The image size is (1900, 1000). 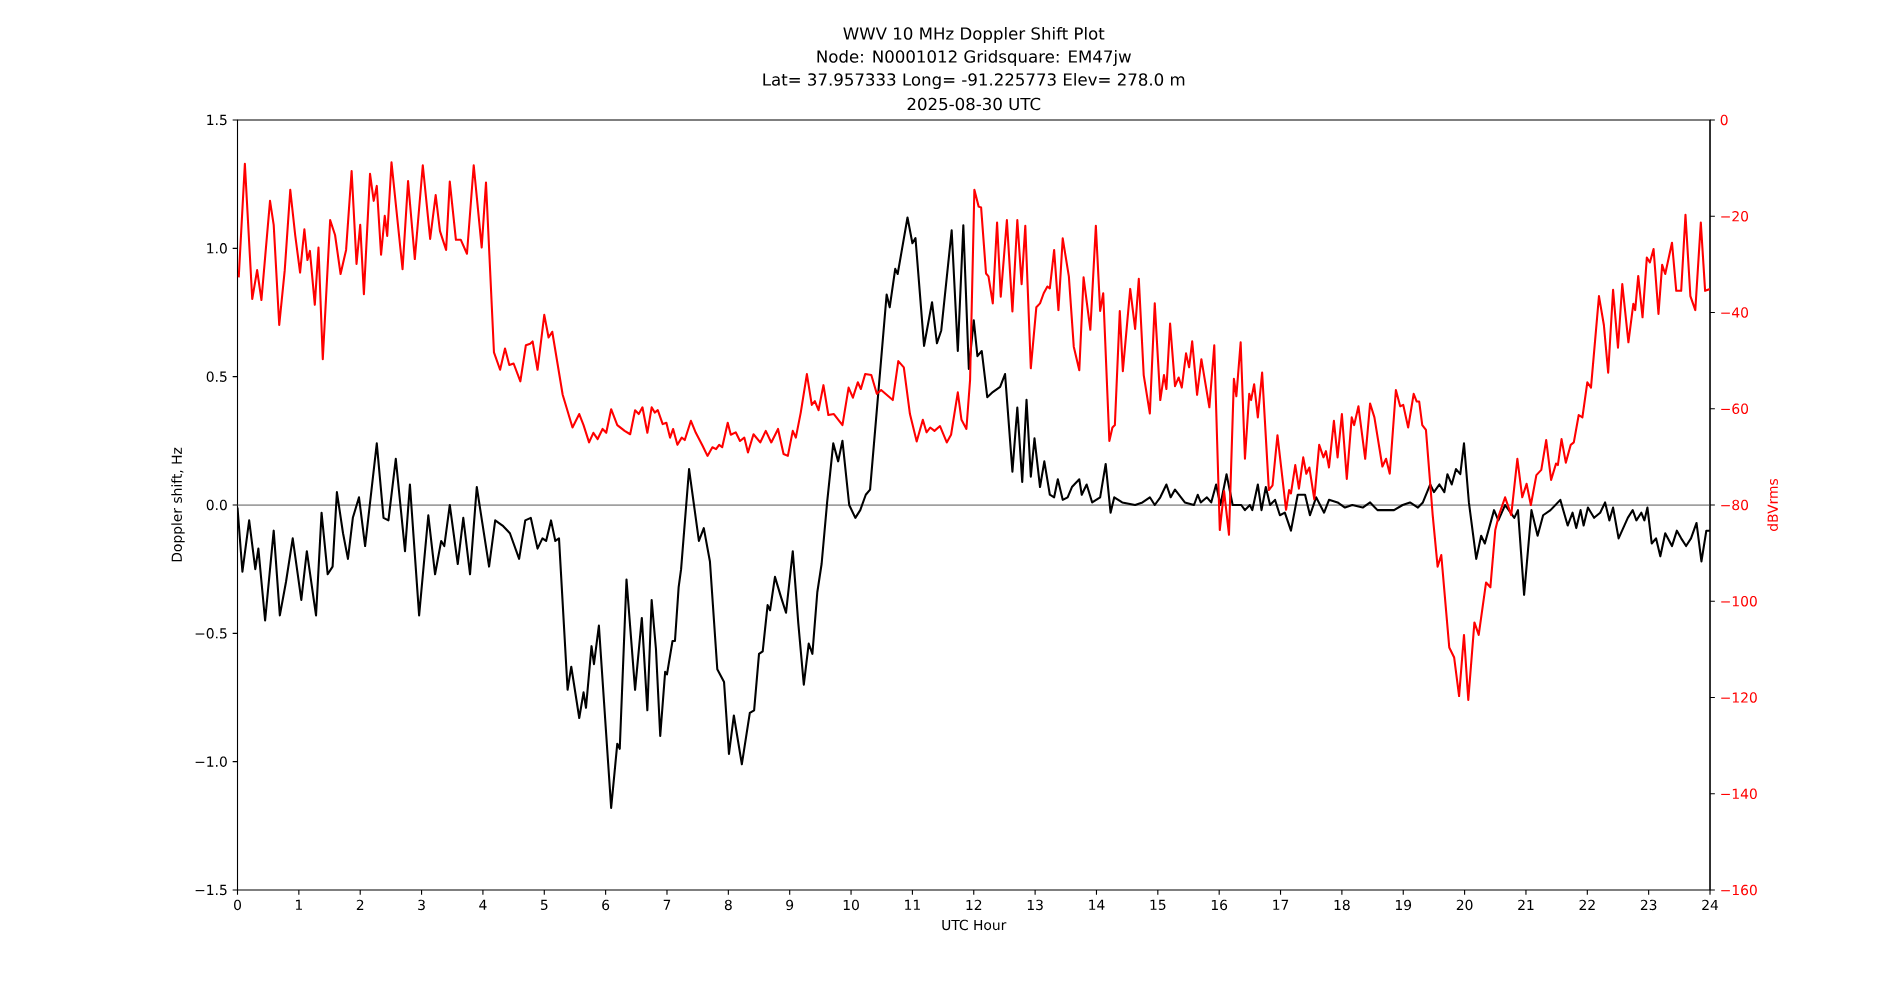 What do you see at coordinates (974, 58) in the screenshot?
I see `chart-subtitle: Node: N0001012 Gridsquare: EM47jw` at bounding box center [974, 58].